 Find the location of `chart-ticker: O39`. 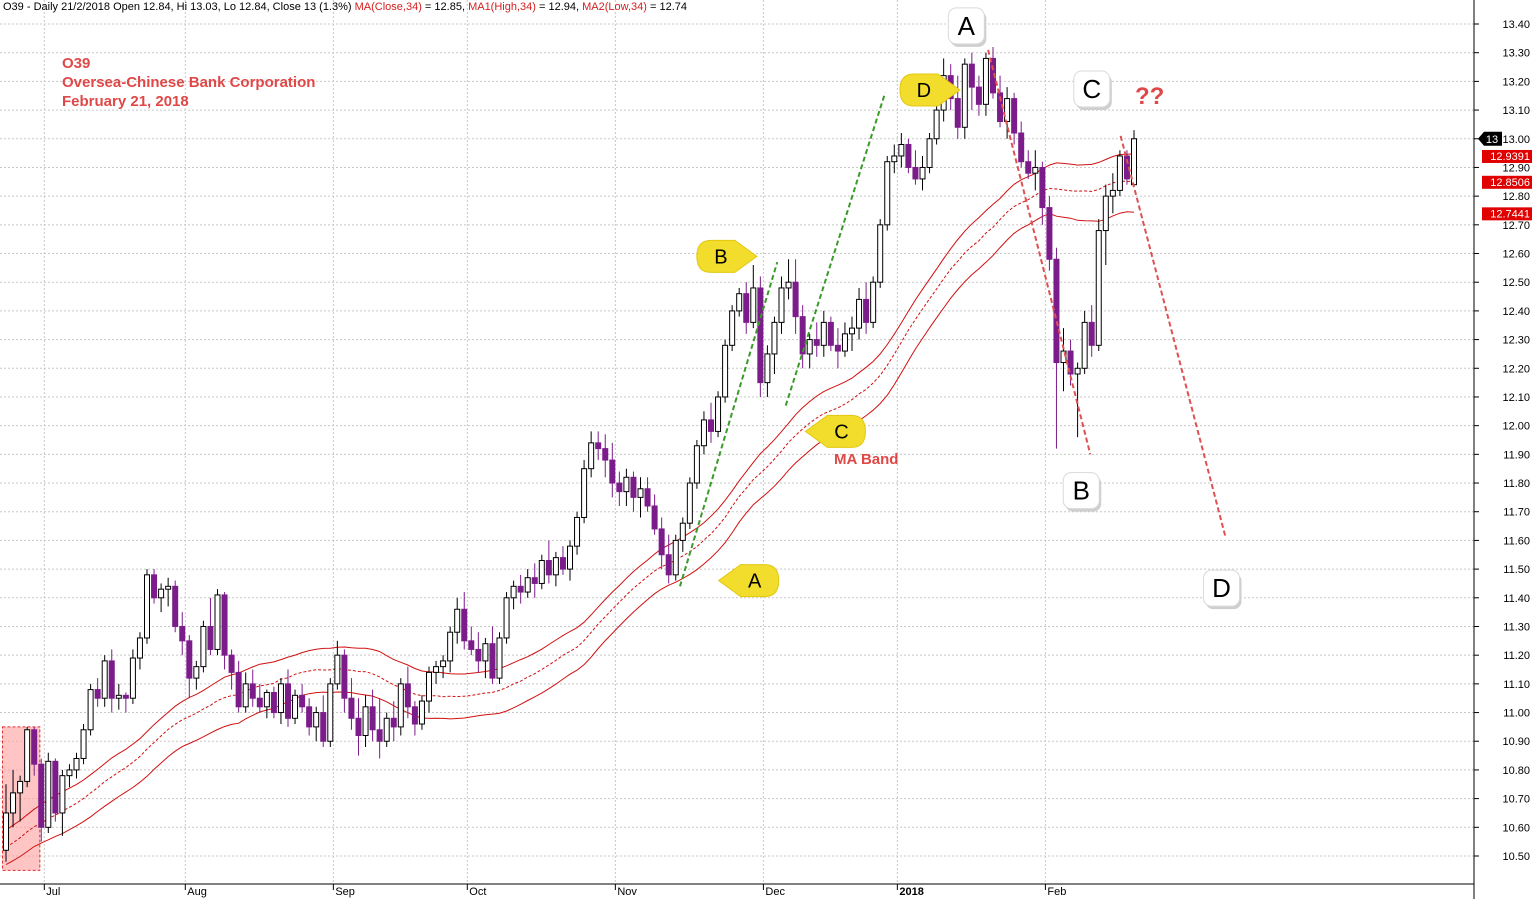

chart-ticker: O39 is located at coordinates (76, 63).